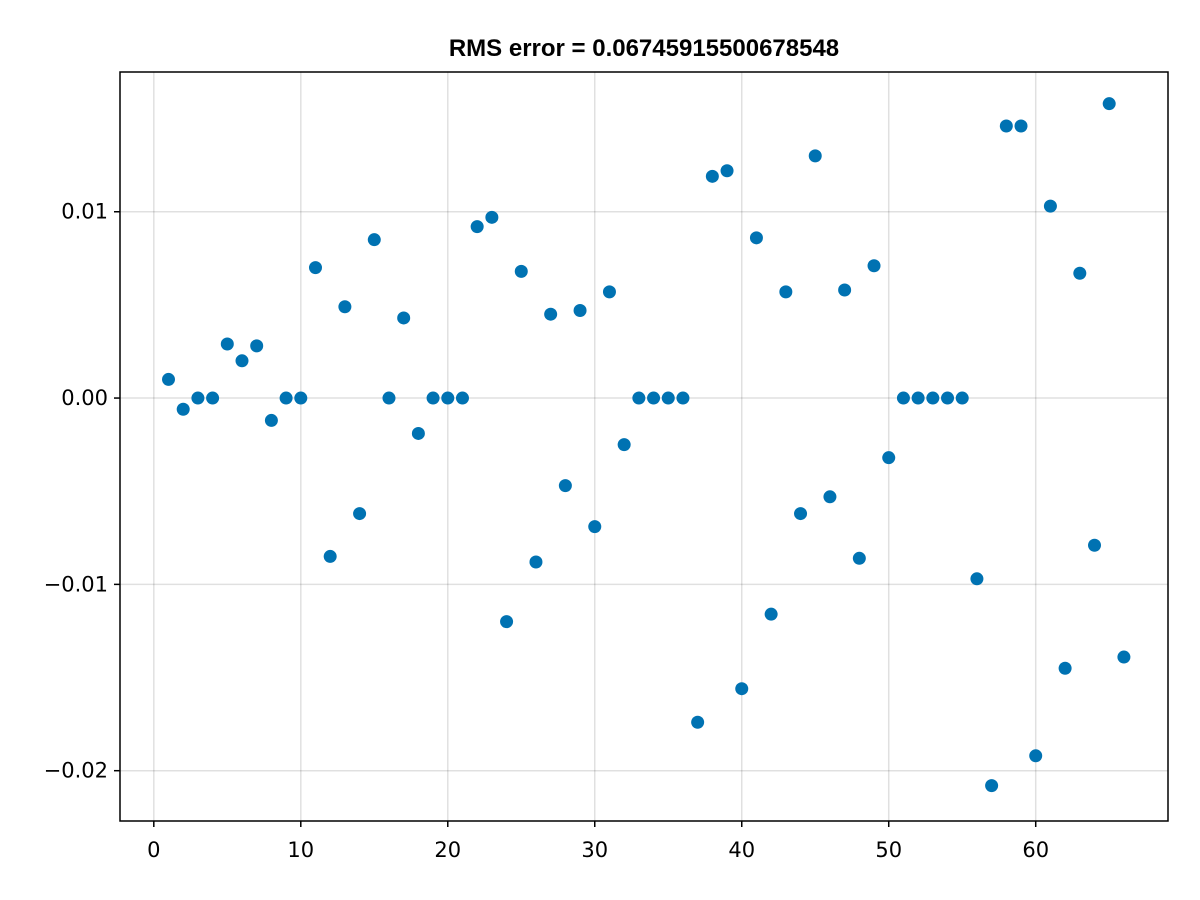 The width and height of the screenshot is (1200, 900). Describe the element at coordinates (76, 771) in the screenshot. I see `y-tick-label: −0.02` at that location.